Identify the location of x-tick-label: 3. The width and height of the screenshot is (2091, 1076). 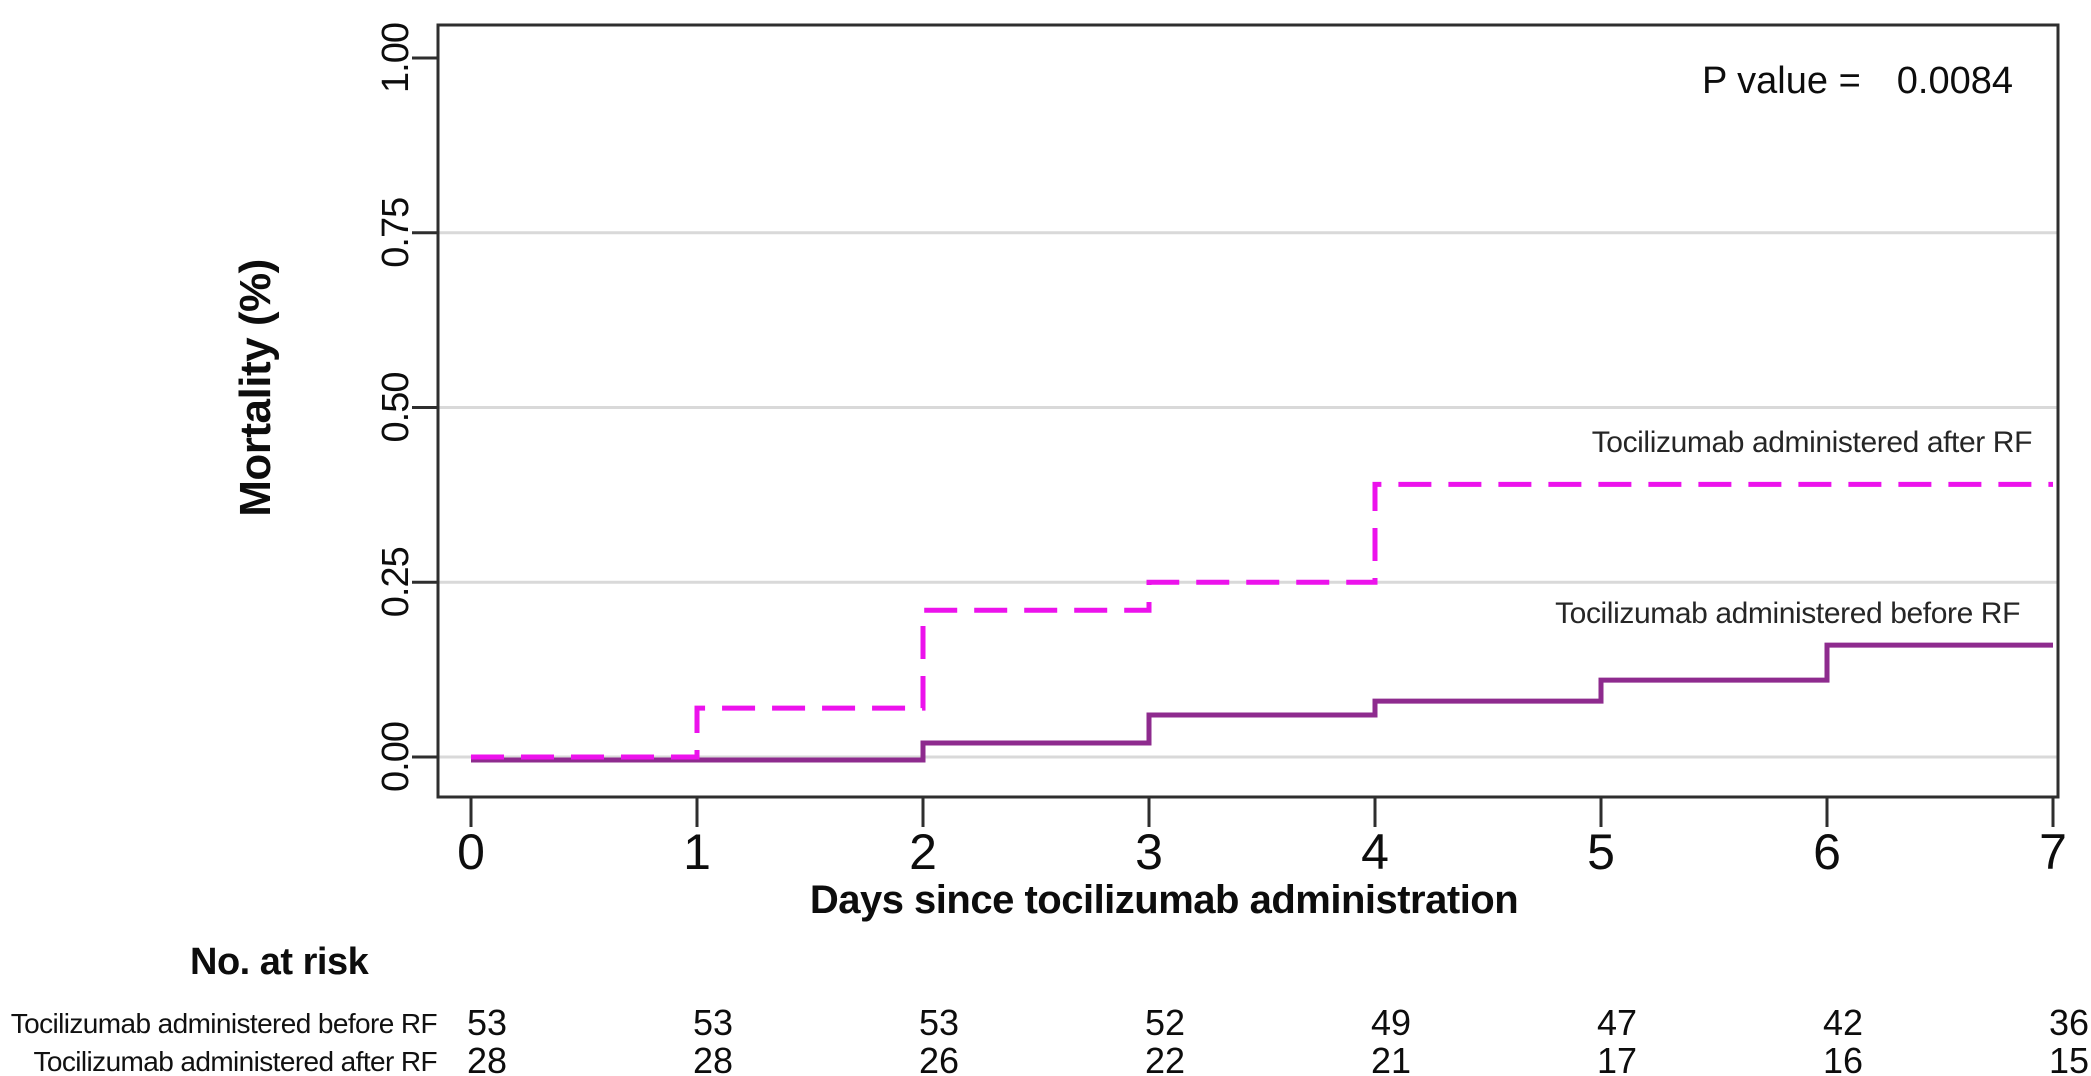
(1149, 852).